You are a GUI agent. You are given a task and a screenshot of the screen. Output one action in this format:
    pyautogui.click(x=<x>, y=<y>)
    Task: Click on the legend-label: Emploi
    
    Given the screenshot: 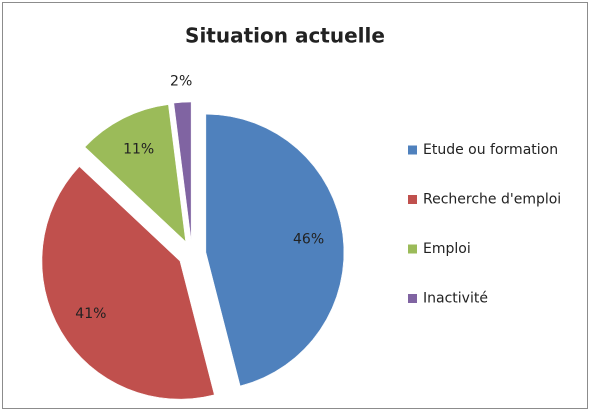 What is the action you would take?
    pyautogui.click(x=447, y=249)
    